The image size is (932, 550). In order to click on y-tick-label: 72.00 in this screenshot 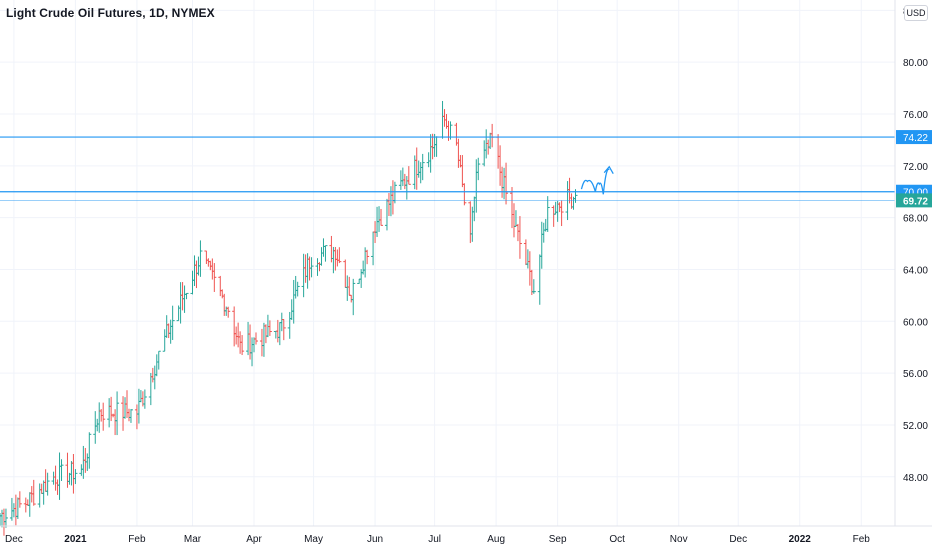, I will do `click(915, 167)`.